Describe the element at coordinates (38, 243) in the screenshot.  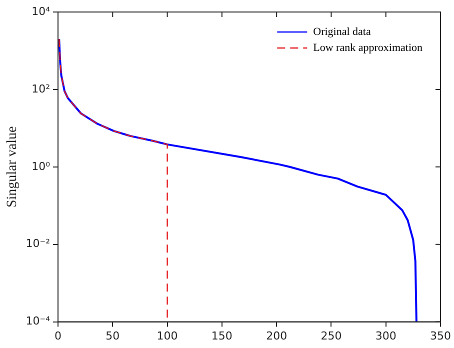
I see `y-tick-label: 10⁻²` at that location.